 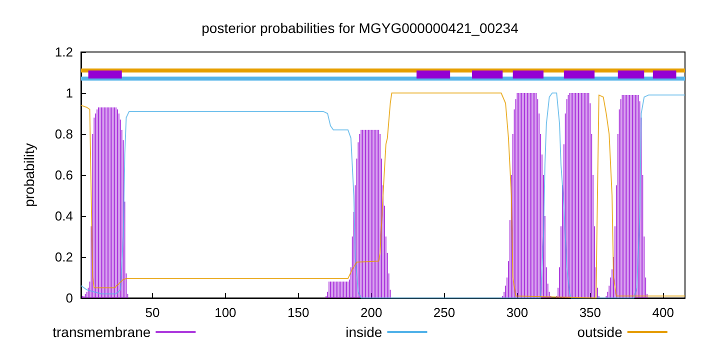 I want to click on x-tick-label: 50, so click(x=152, y=312).